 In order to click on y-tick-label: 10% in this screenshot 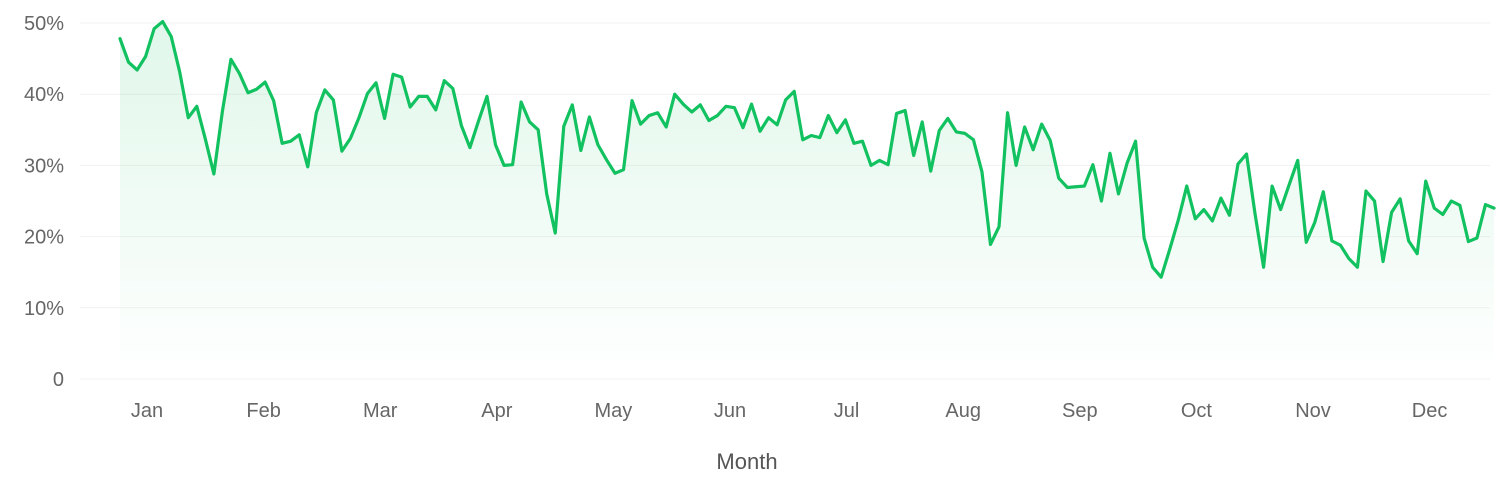, I will do `click(44, 309)`.